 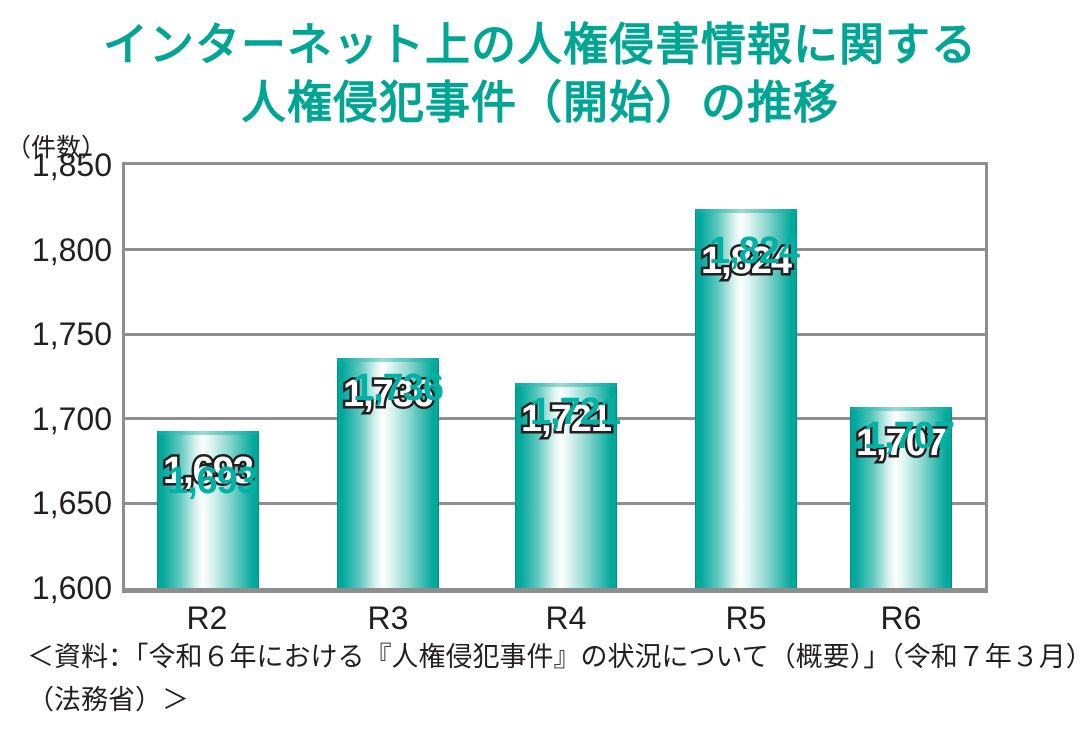 I want to click on bar-value-label-r2: 1,693 1,693 1,693, so click(x=209, y=474).